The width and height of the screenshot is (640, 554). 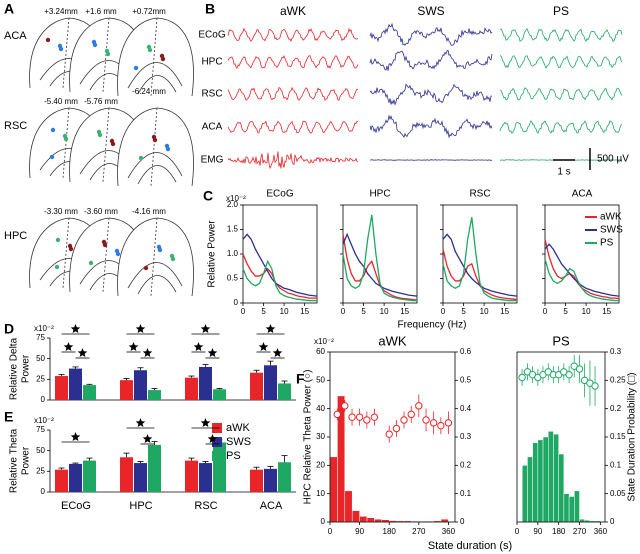 I want to click on y-tick-label: 30, so click(x=320, y=436).